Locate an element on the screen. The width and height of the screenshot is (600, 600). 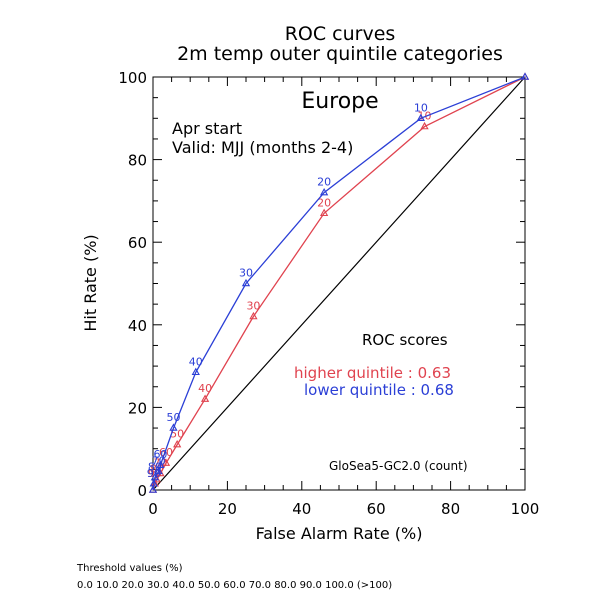
x-tick-label: 20 is located at coordinates (227, 509).